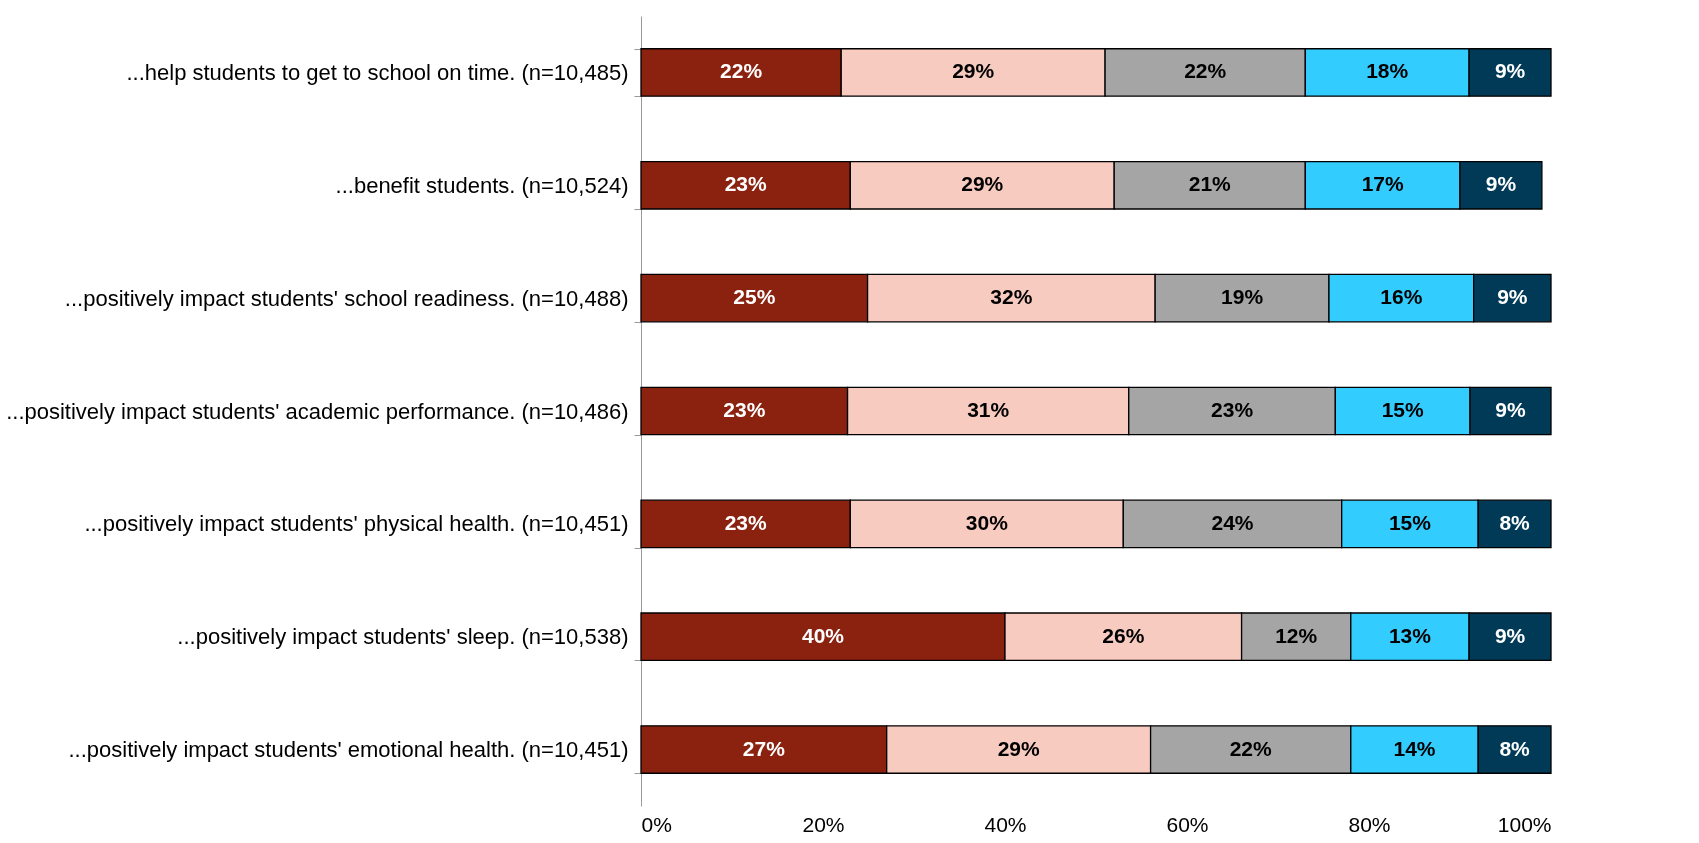 The width and height of the screenshot is (1699, 843). I want to click on y-tick-label: ...positively impact students' school readiness. (n=10,488), so click(346, 298).